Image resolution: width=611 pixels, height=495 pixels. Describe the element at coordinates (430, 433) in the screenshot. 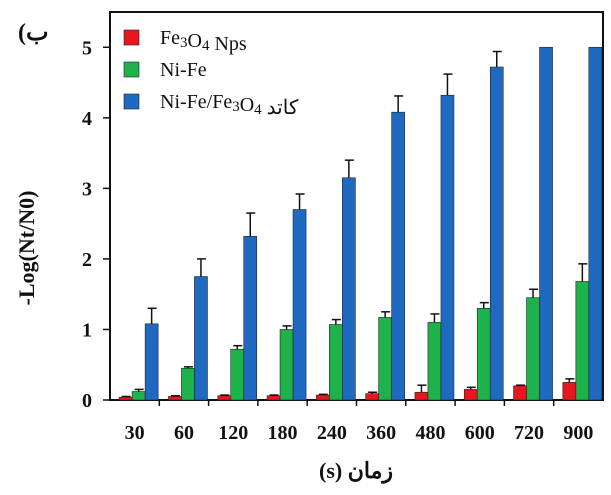

I see `x-tick-label: 480` at that location.